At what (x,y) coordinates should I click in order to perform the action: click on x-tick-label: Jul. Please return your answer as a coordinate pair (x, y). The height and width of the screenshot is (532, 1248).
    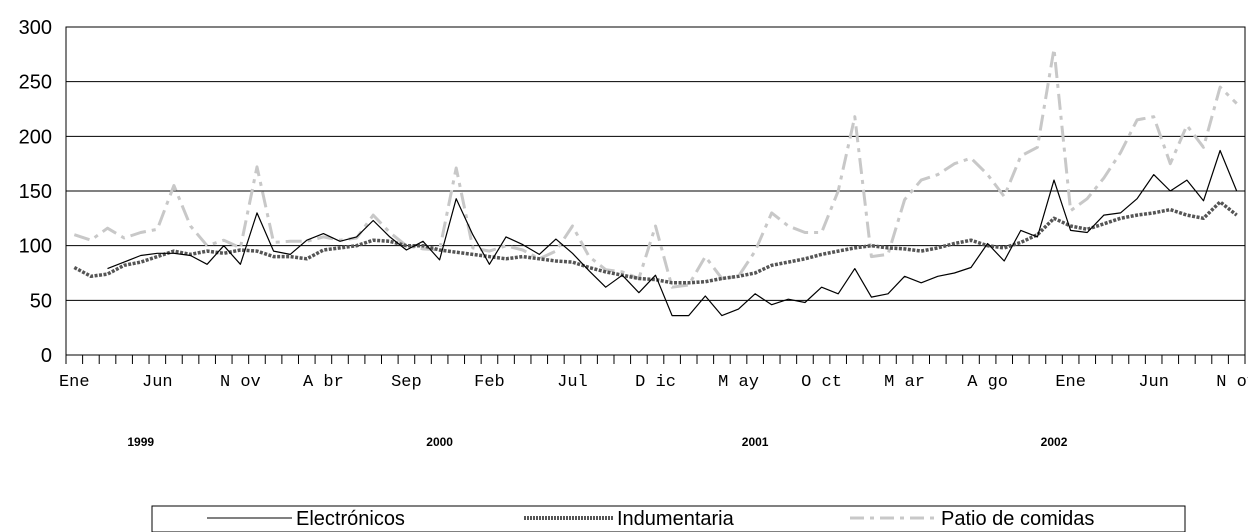
    Looking at the image, I should click on (572, 382).